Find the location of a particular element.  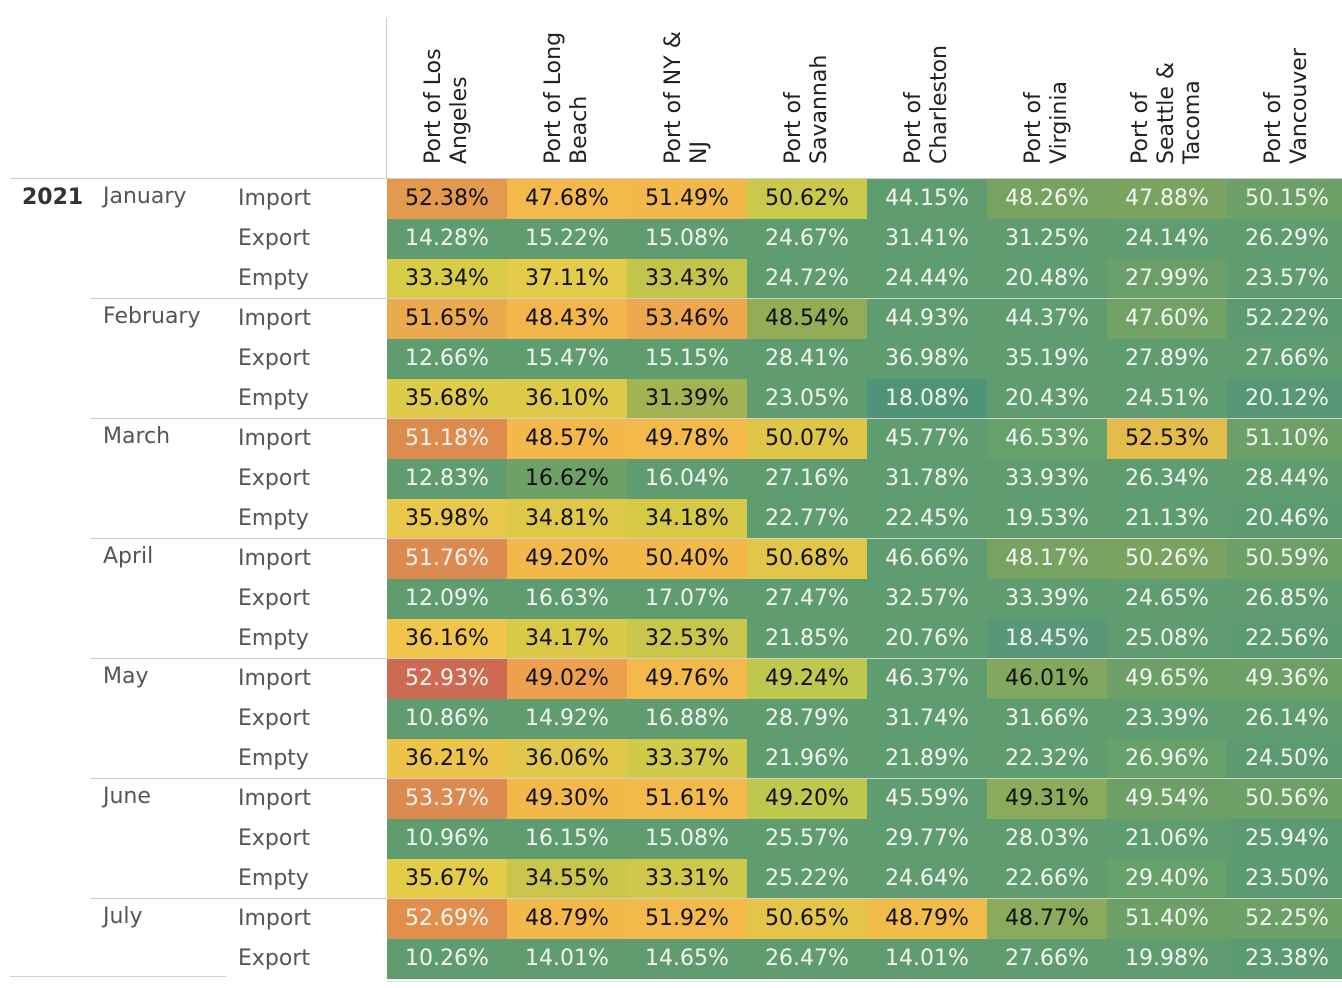

heatmap-cell: 49.65% is located at coordinates (1167, 679).